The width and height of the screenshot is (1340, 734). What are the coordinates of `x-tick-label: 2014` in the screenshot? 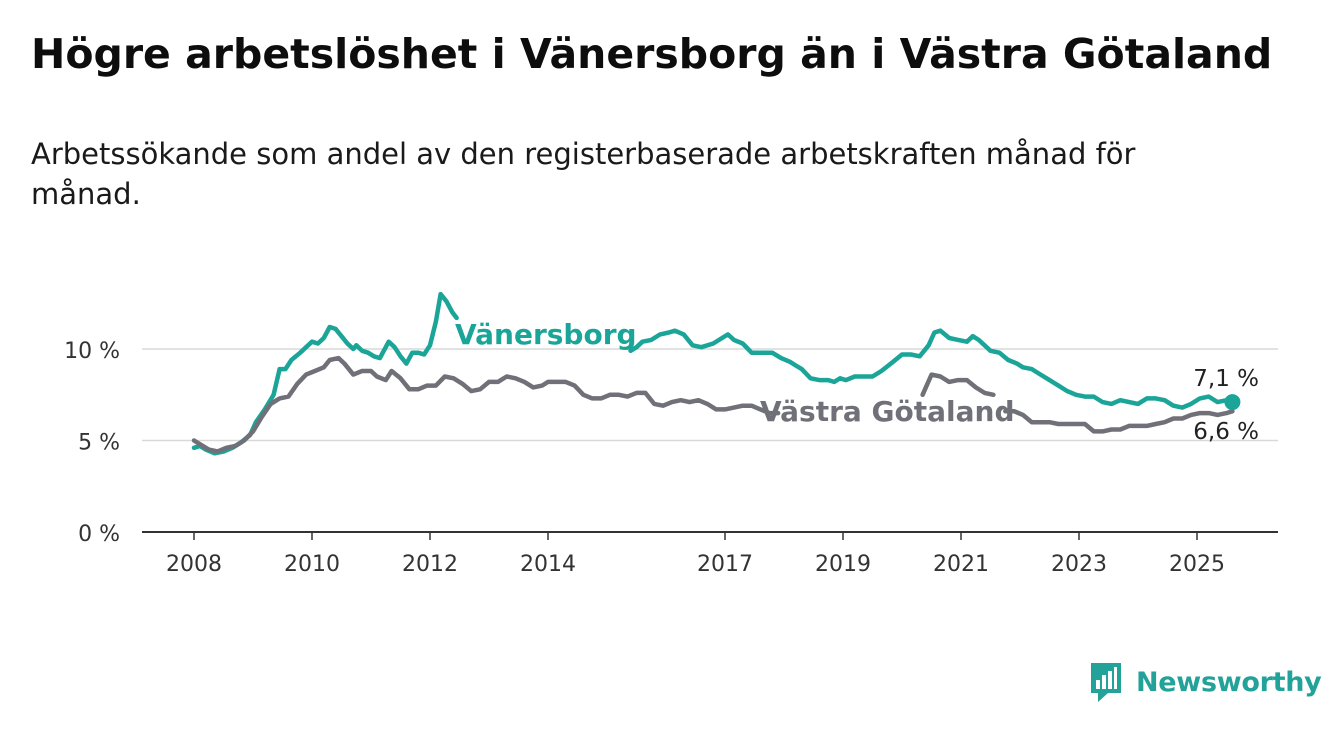 It's located at (548, 564).